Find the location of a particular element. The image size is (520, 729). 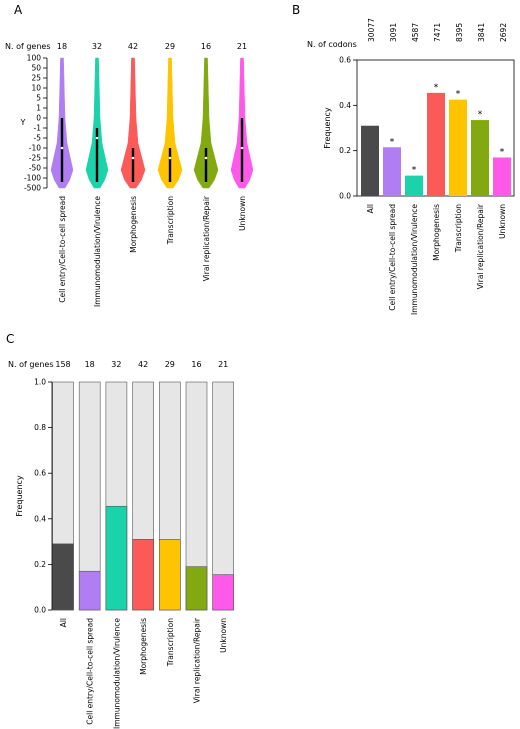

violin-viral-replication-repair is located at coordinates (206, 123).